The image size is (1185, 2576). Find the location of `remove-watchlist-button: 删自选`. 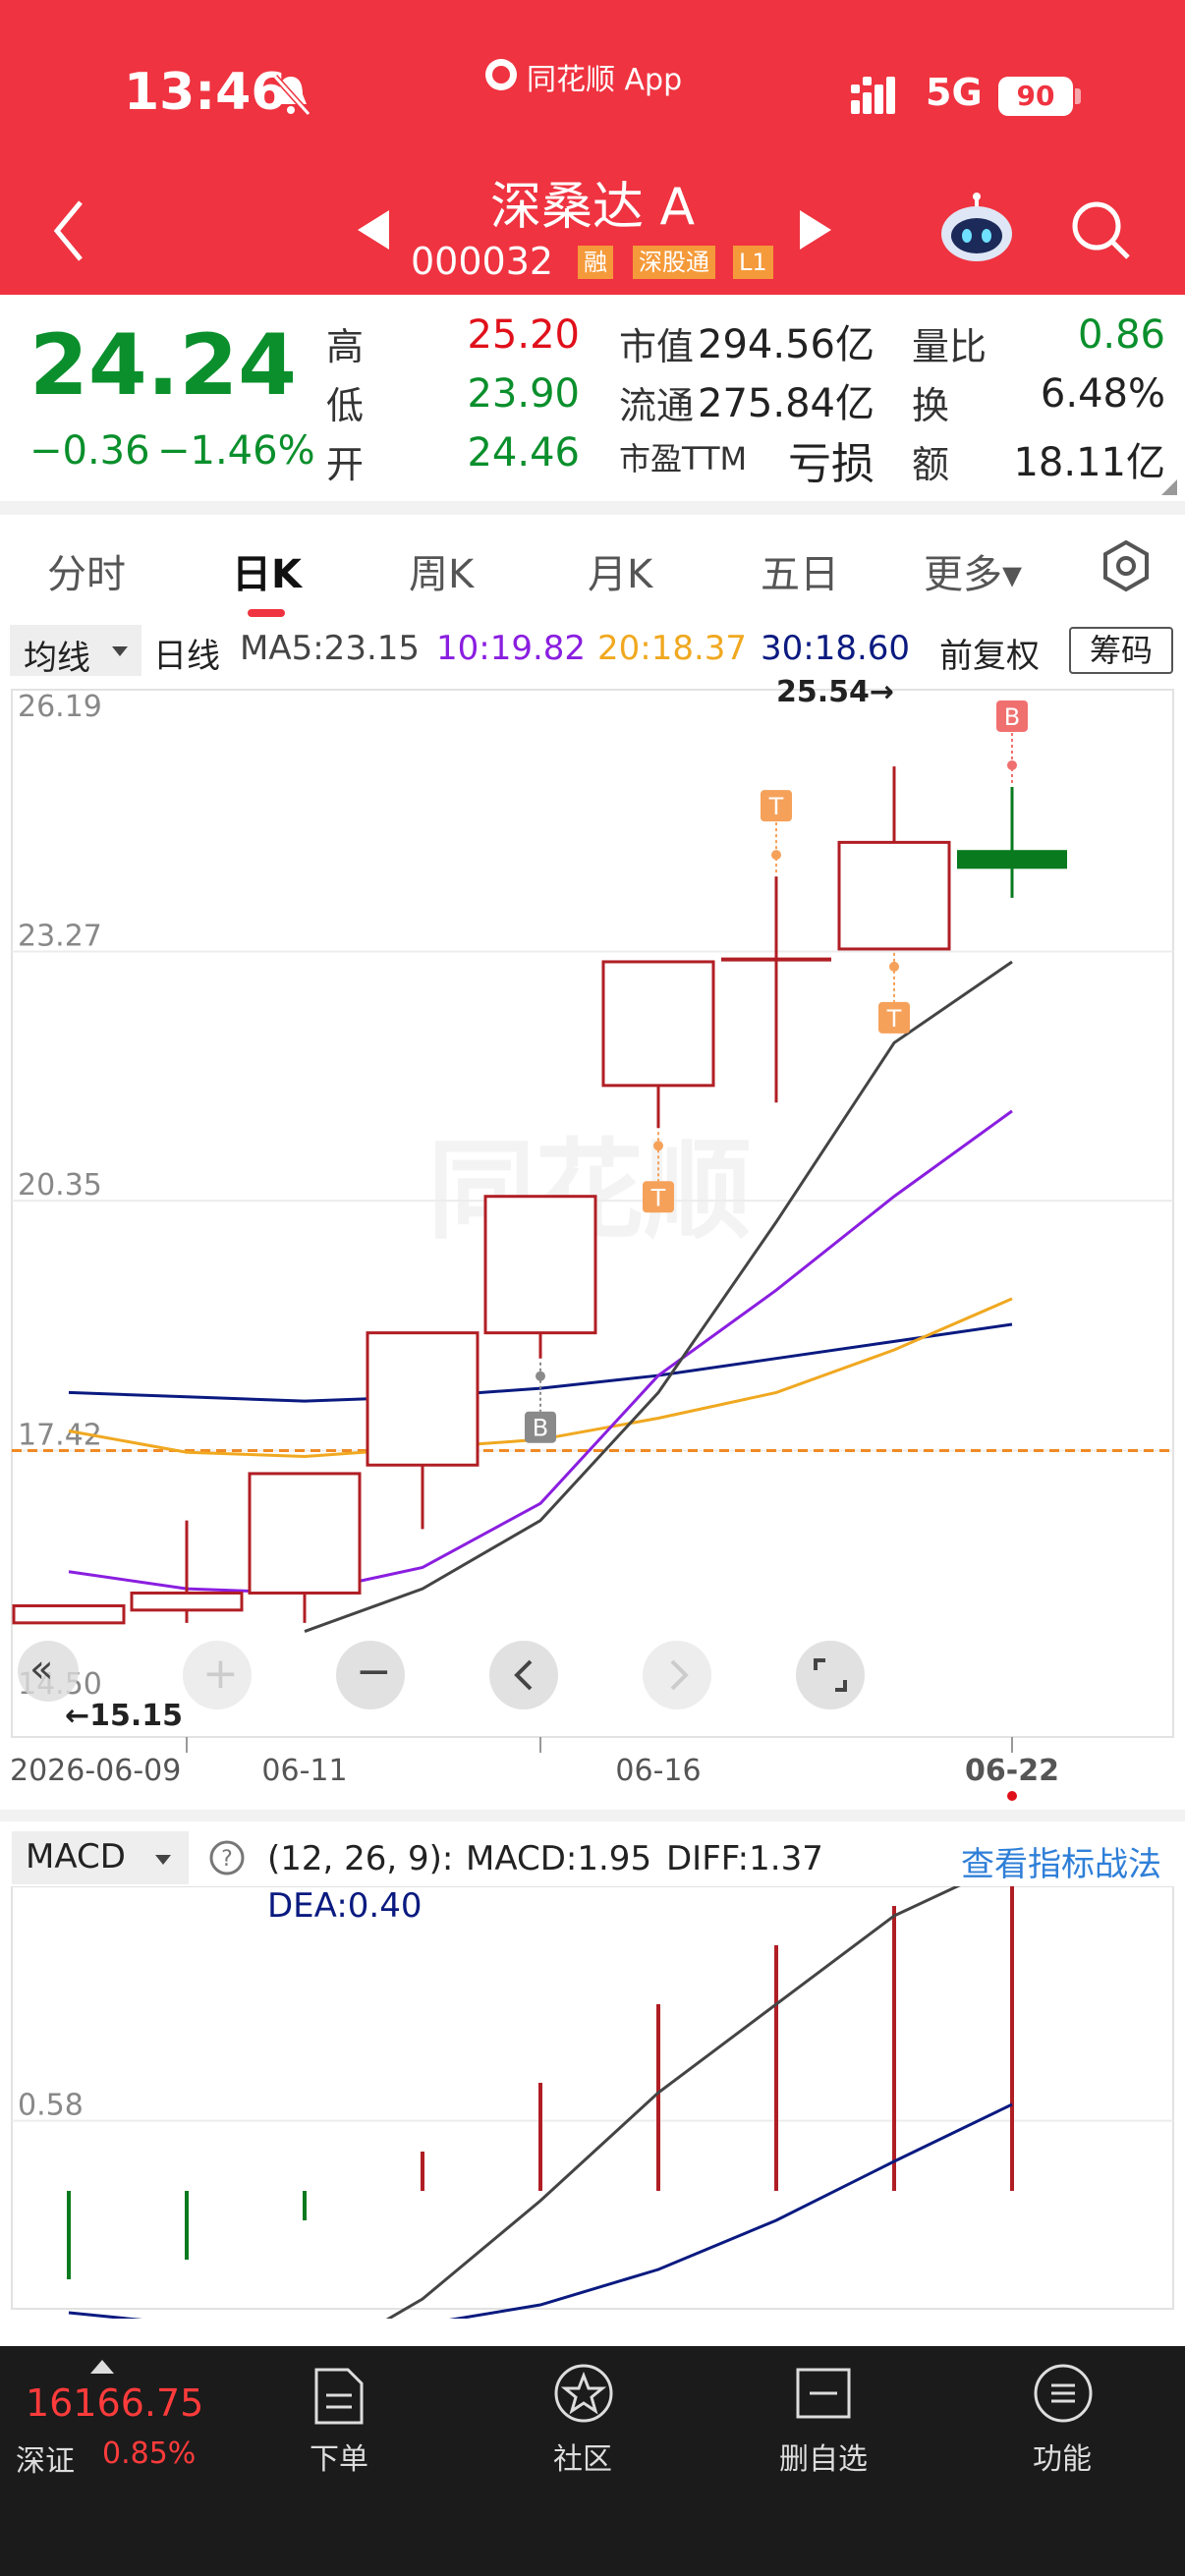

remove-watchlist-button: 删自选 is located at coordinates (823, 2429).